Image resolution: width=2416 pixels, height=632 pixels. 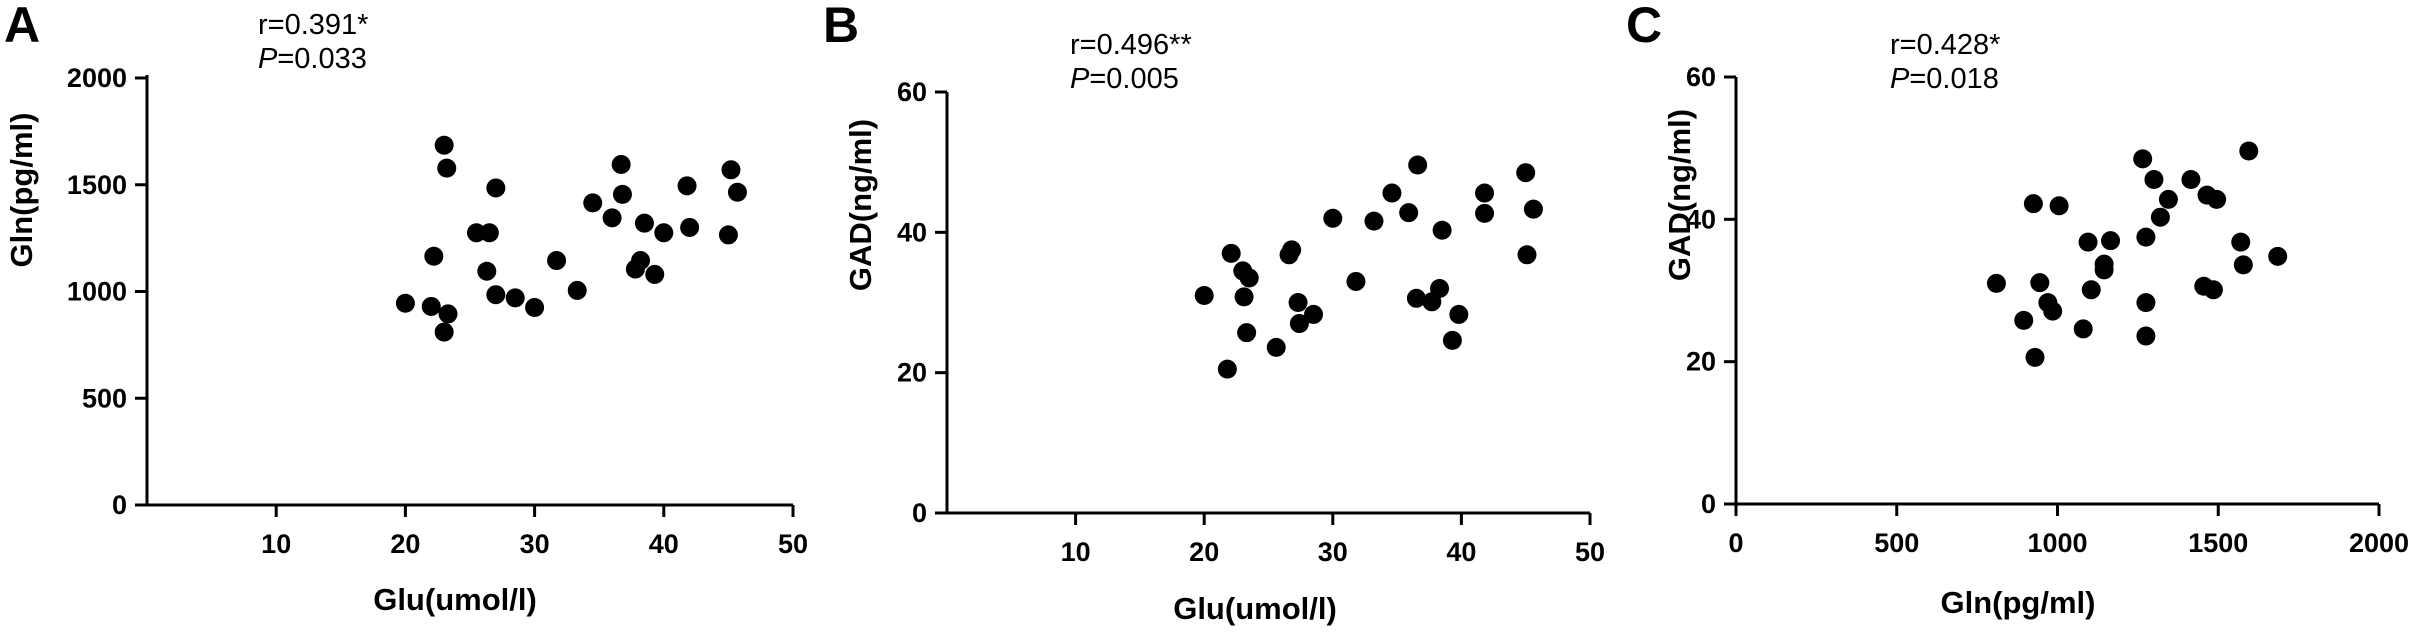 I want to click on panel-letter-a: A, so click(x=22, y=26).